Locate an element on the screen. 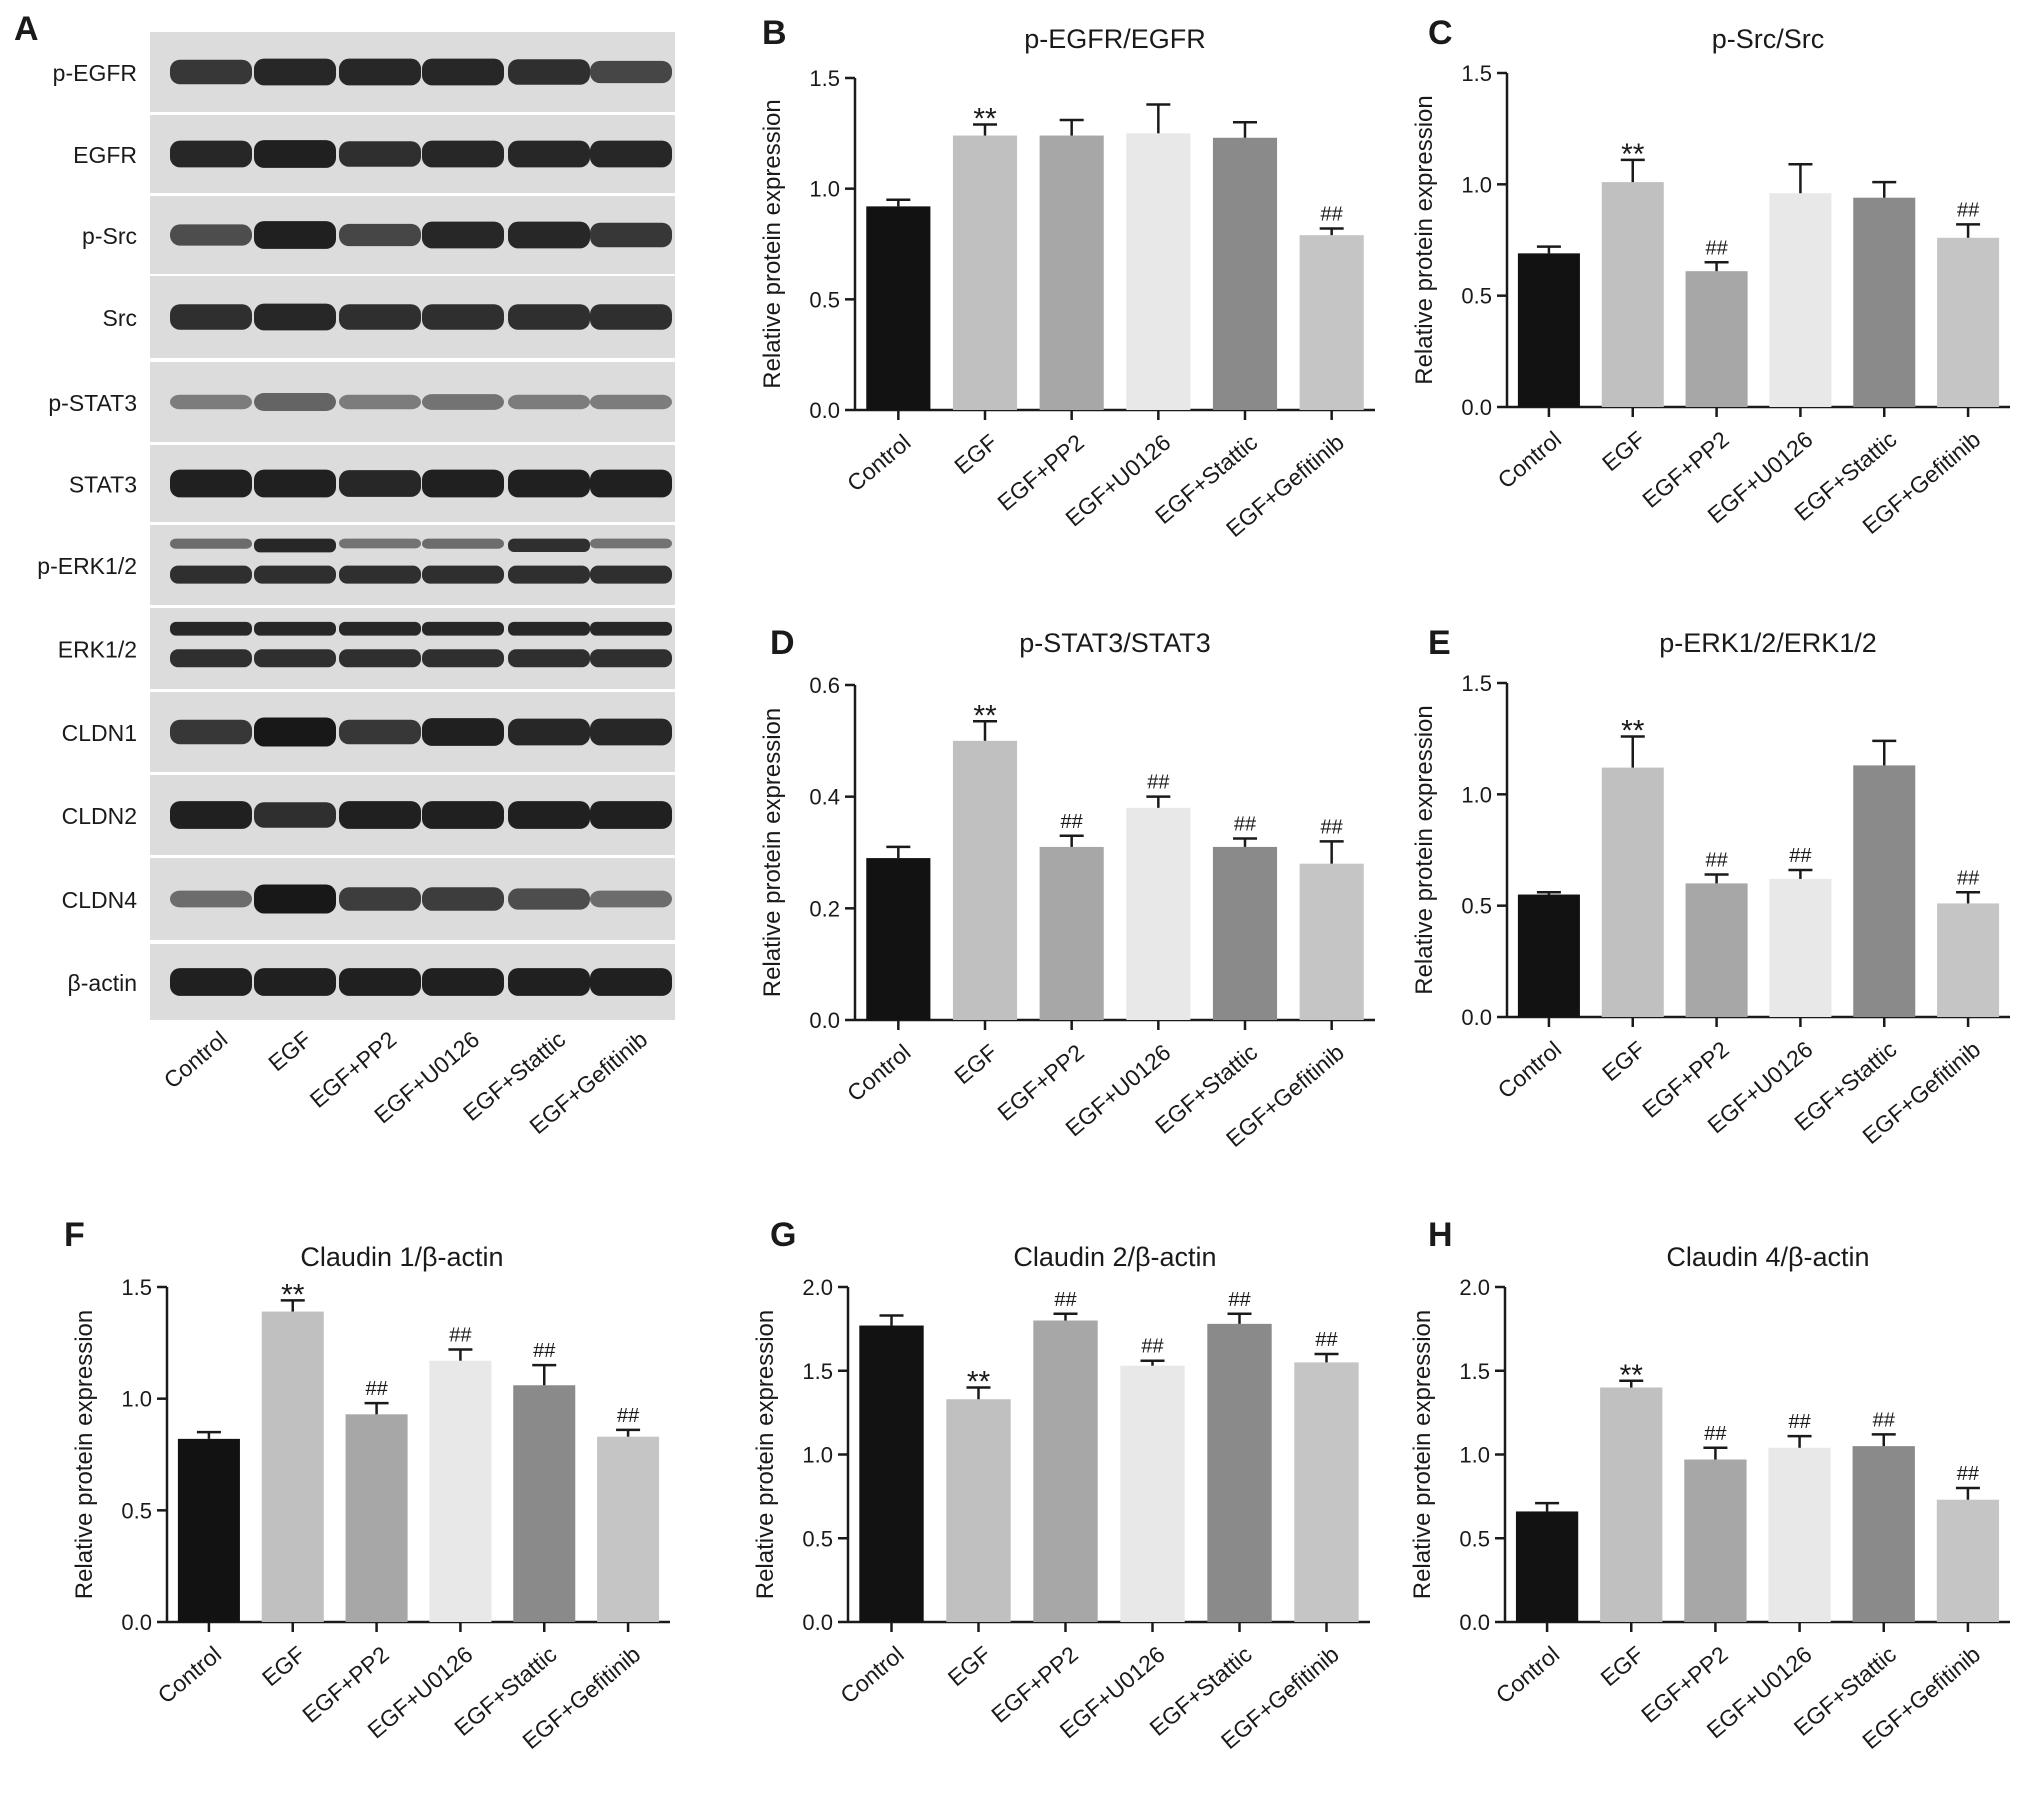 The width and height of the screenshot is (2031, 1796). blot-row-label: p-STAT3 is located at coordinates (92, 403).